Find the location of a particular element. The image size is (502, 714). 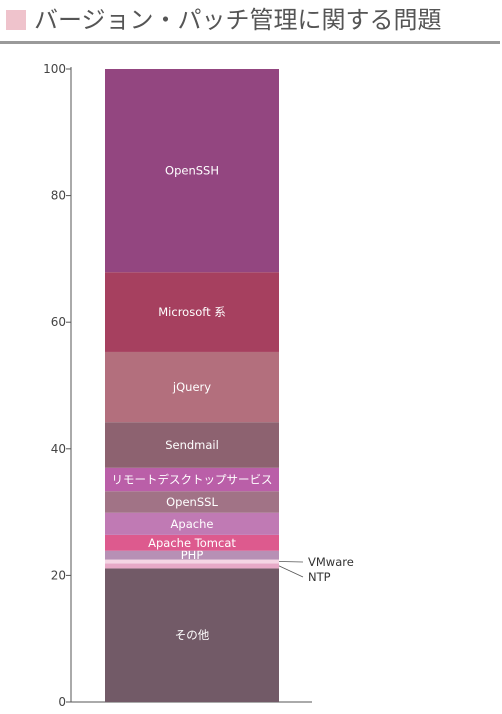

segment-label: jQuery is located at coordinates (191, 387).